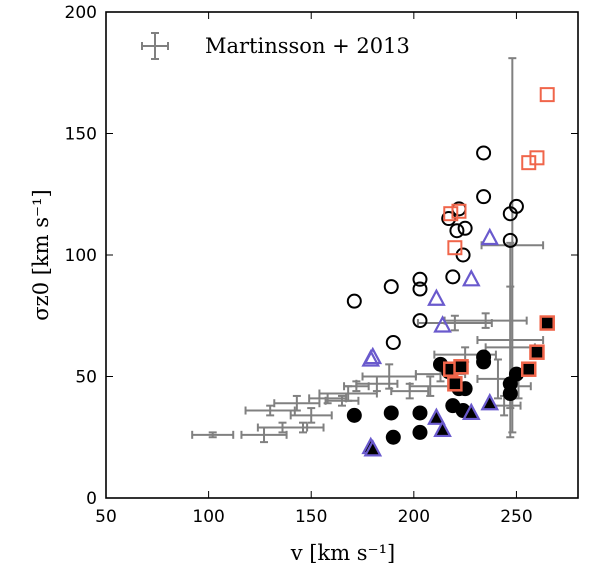 This screenshot has height=579, width=601. Describe the element at coordinates (414, 517) in the screenshot. I see `x-tick-label: 200` at that location.